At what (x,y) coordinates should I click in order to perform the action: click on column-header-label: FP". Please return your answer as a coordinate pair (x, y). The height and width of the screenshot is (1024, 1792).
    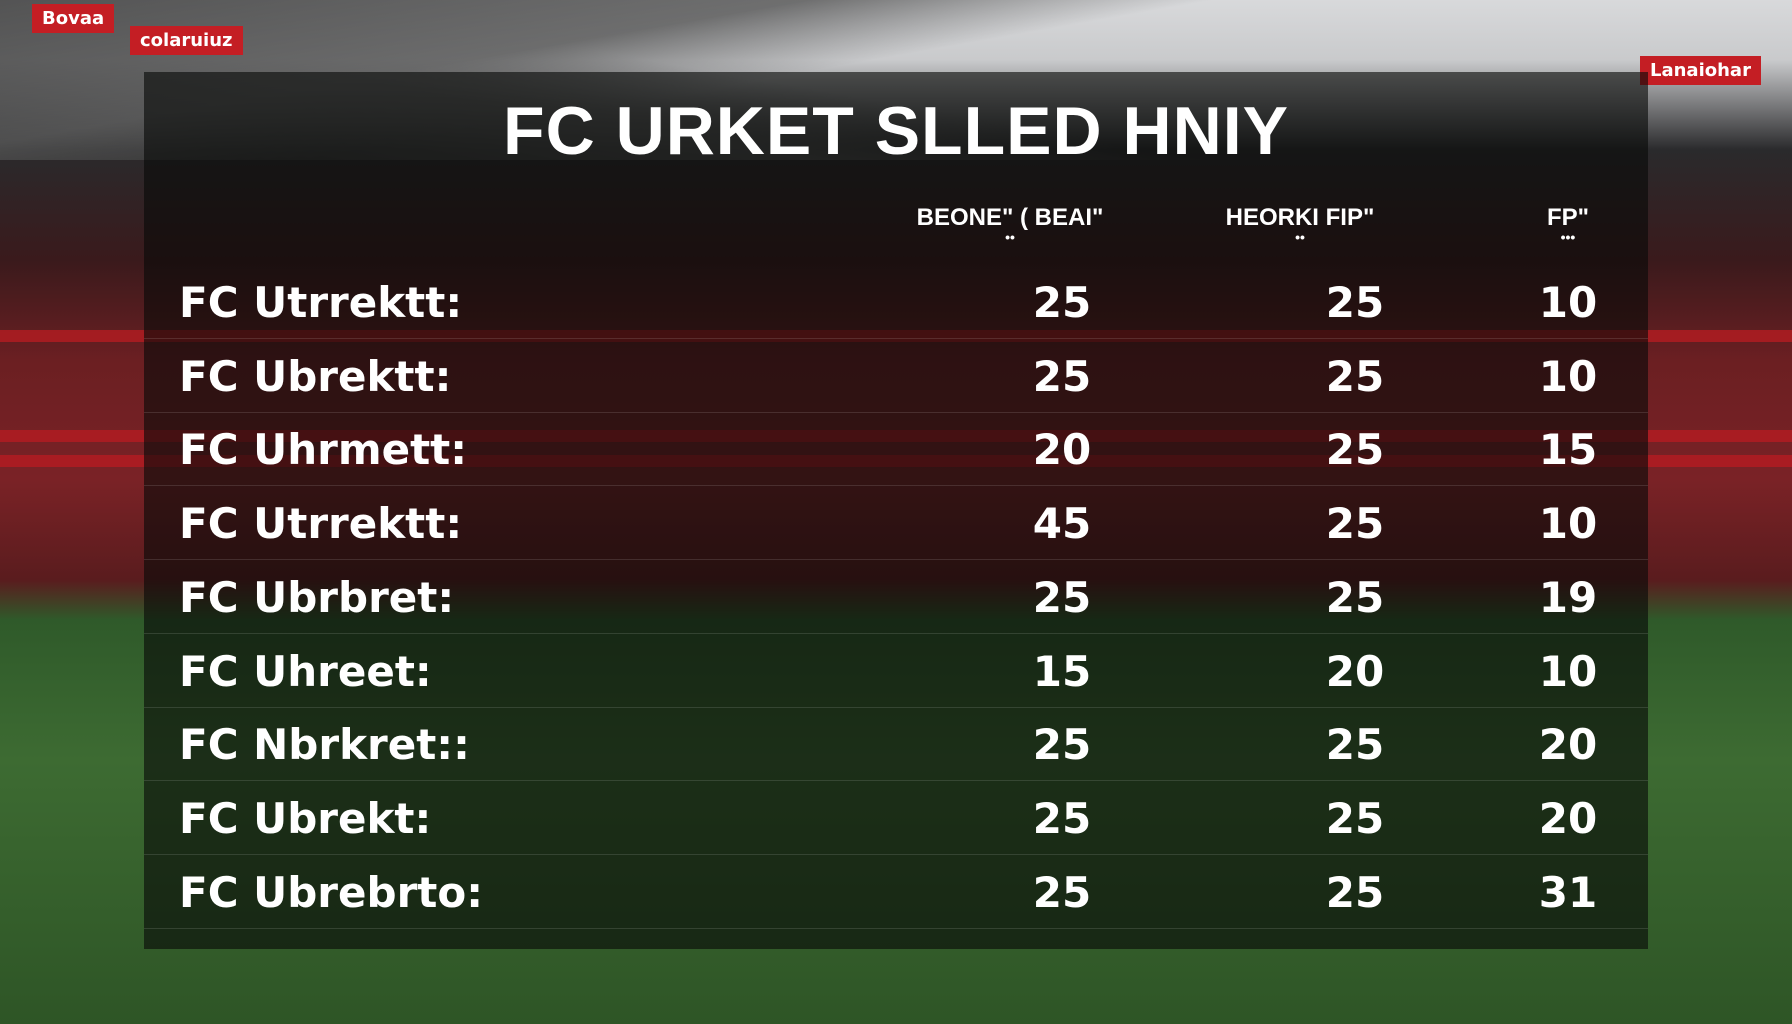
    Looking at the image, I should click on (1568, 217).